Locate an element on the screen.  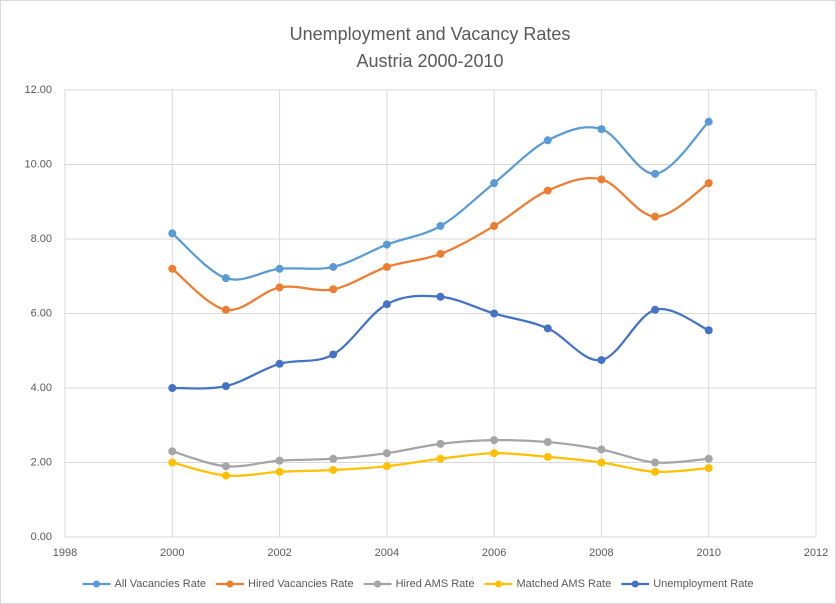
x-tick-label: 1998 is located at coordinates (65, 553).